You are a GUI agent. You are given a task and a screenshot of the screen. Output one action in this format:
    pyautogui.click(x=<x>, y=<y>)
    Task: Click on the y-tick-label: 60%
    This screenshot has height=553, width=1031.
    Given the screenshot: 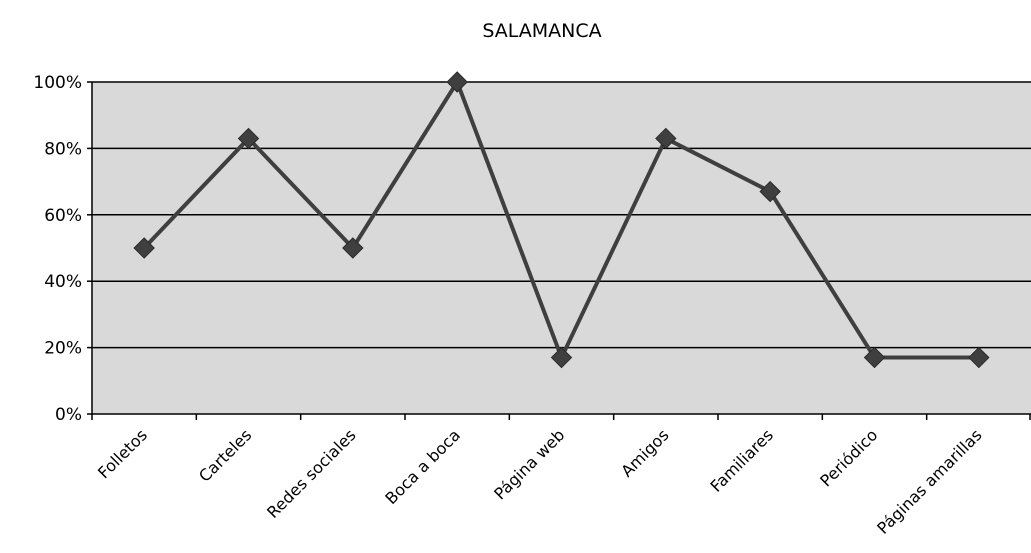 What is the action you would take?
    pyautogui.click(x=63, y=216)
    